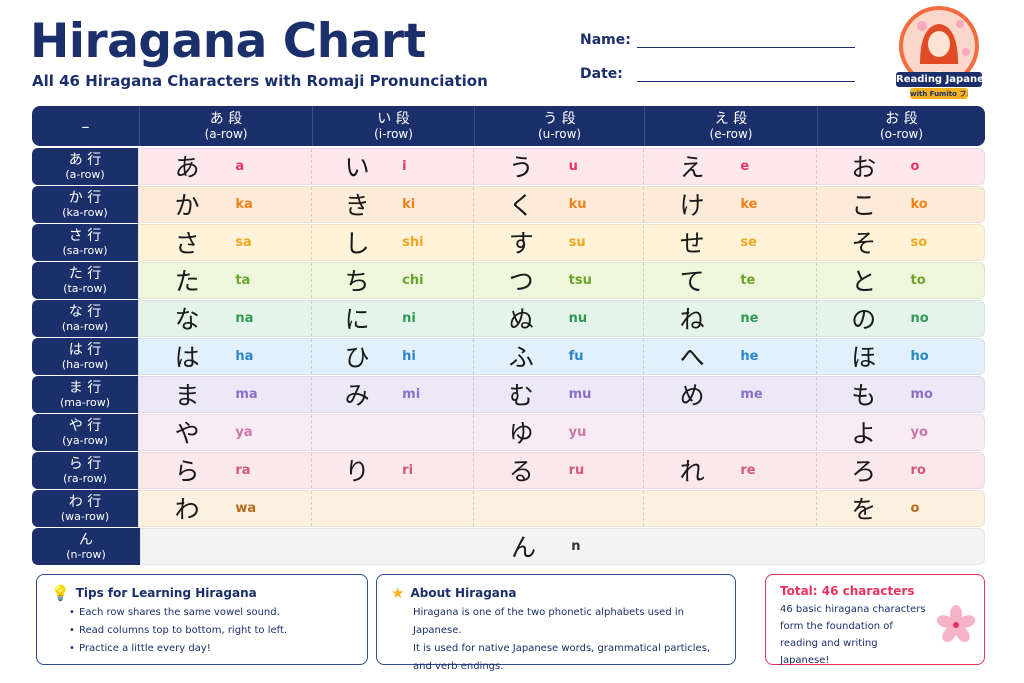  What do you see at coordinates (915, 166) in the screenshot?
I see `romaji-label: o` at bounding box center [915, 166].